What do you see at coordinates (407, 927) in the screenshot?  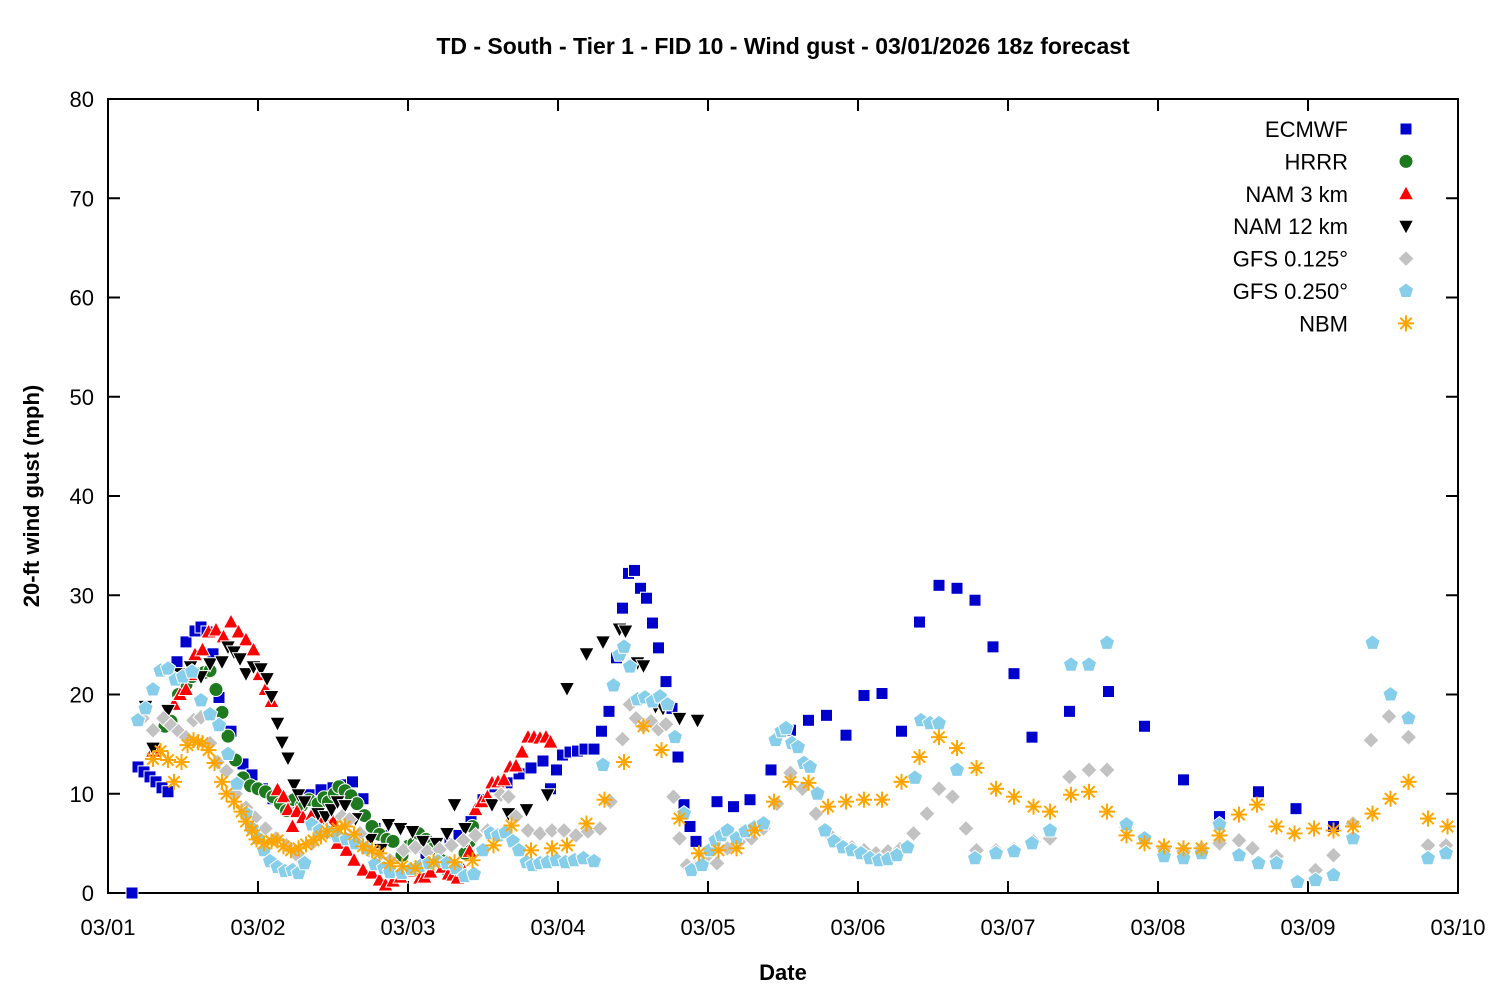 I see `x-tick-label: 03/03` at bounding box center [407, 927].